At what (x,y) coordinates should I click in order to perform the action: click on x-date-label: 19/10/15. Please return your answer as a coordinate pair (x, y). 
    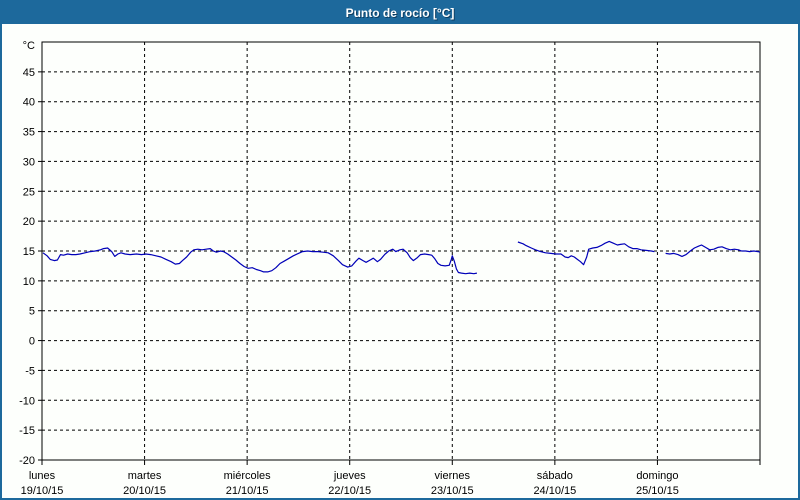
    Looking at the image, I should click on (42, 491).